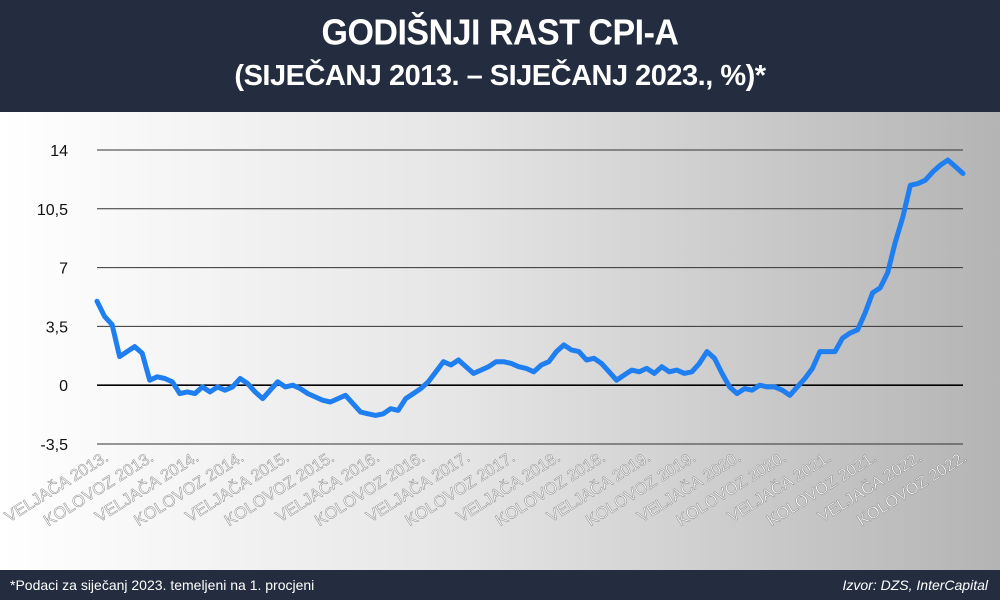  Describe the element at coordinates (63, 269) in the screenshot. I see `y-tick-label: 7` at that location.